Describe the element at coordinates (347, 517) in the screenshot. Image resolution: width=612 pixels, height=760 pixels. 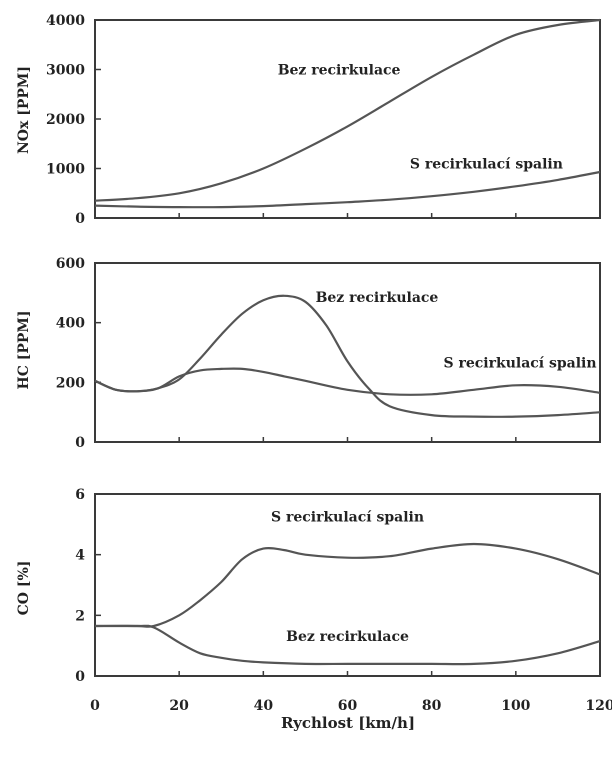
I see `co-annotation-s-recirkulaci-spalin: S recirkulací spalin` at that location.